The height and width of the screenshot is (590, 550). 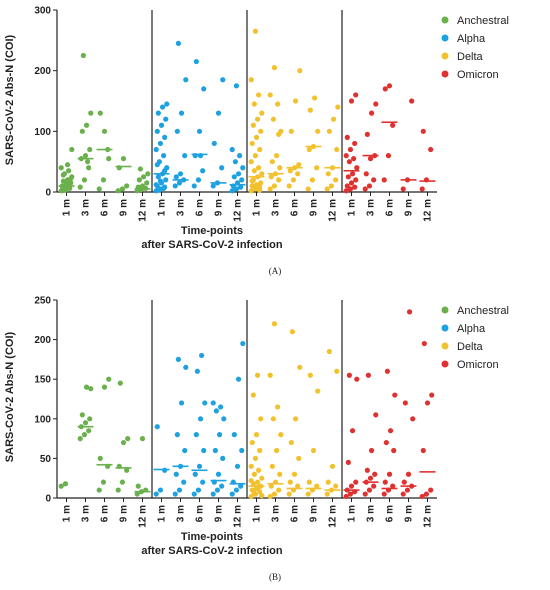 What do you see at coordinates (10, 99) in the screenshot?
I see `panel-a-ylabel: SARS-CoV-2 Abs-N (COI)` at bounding box center [10, 99].